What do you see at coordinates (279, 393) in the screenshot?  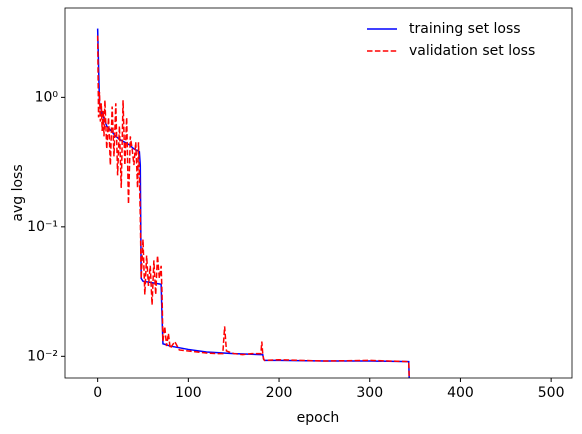 I see `x-tick-label: 200` at bounding box center [279, 393].